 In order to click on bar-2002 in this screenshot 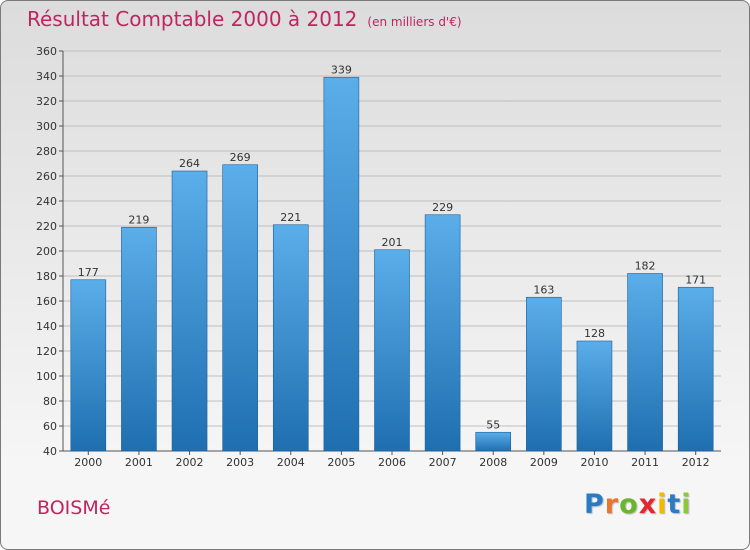, I will do `click(189, 311)`.